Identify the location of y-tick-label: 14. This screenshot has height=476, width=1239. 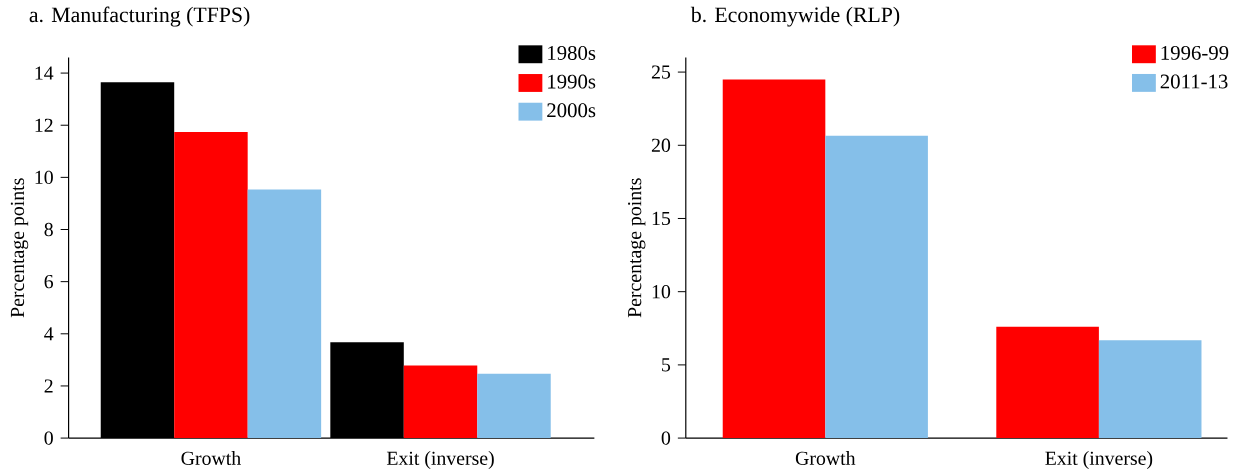
(44, 73).